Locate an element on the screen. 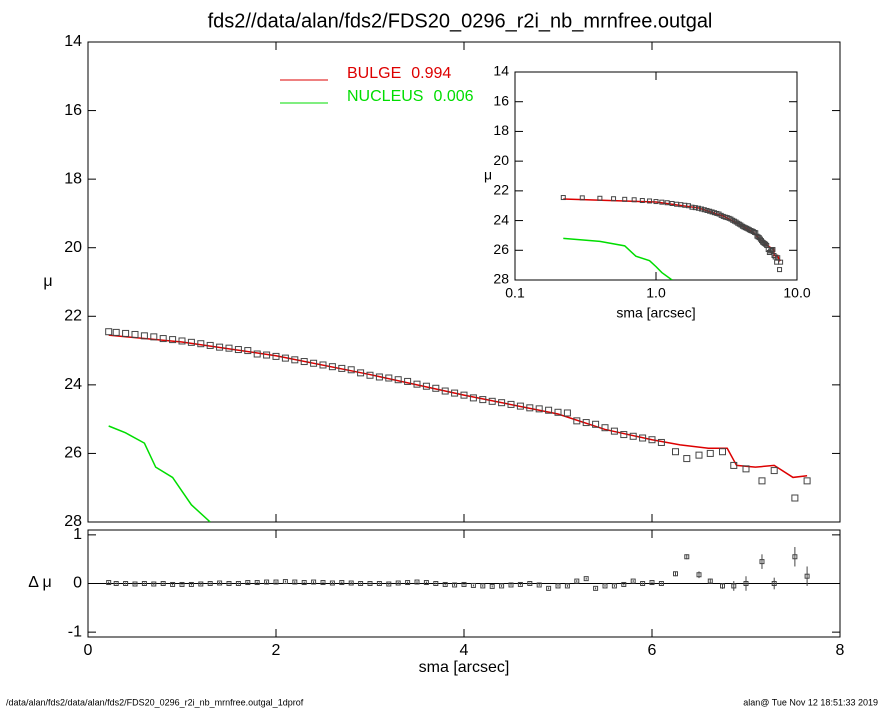  legend-fraction: 0.006 is located at coordinates (453, 96).